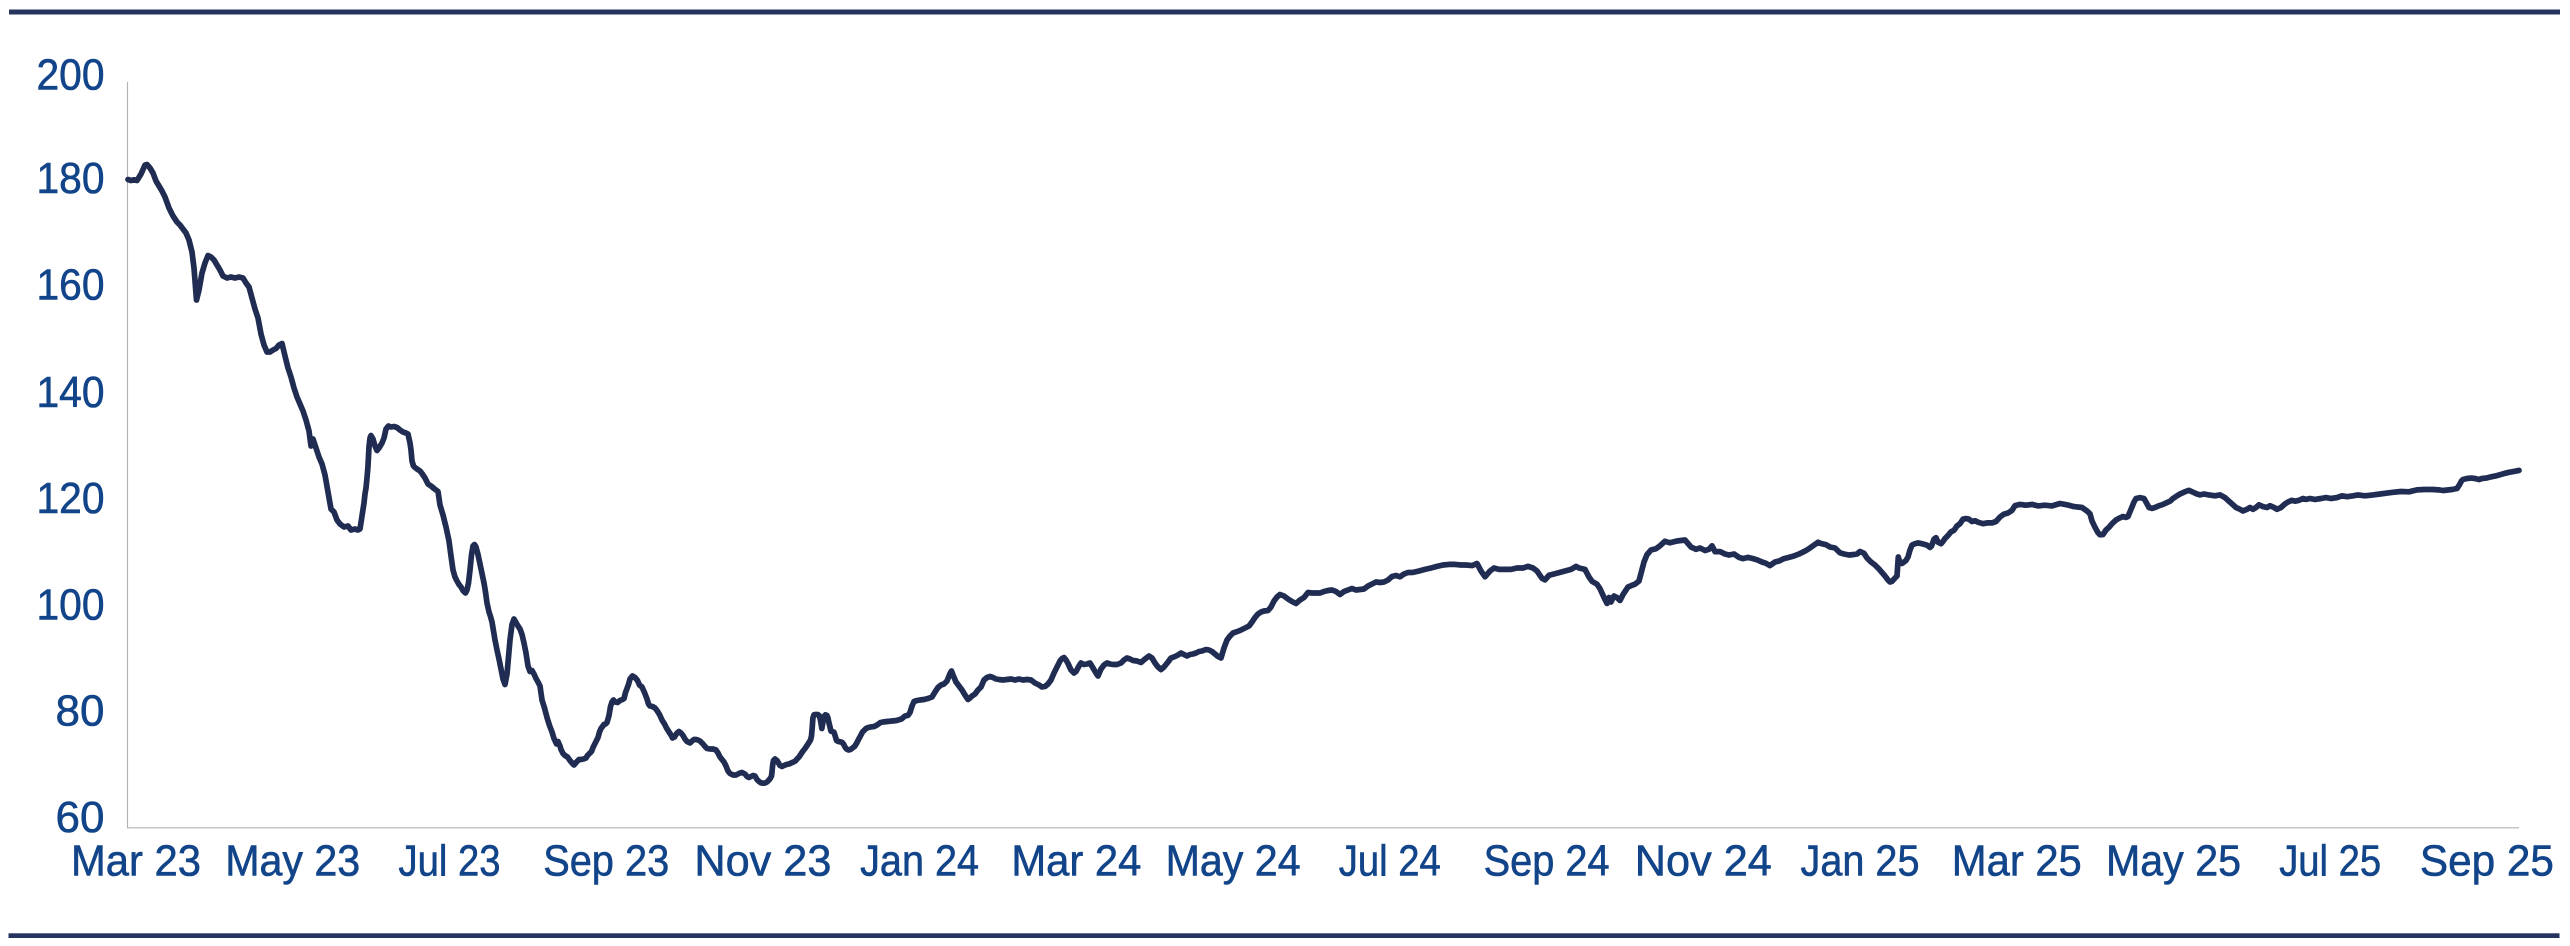  What do you see at coordinates (1860, 861) in the screenshot?
I see `svg-text: Jan 25` at bounding box center [1860, 861].